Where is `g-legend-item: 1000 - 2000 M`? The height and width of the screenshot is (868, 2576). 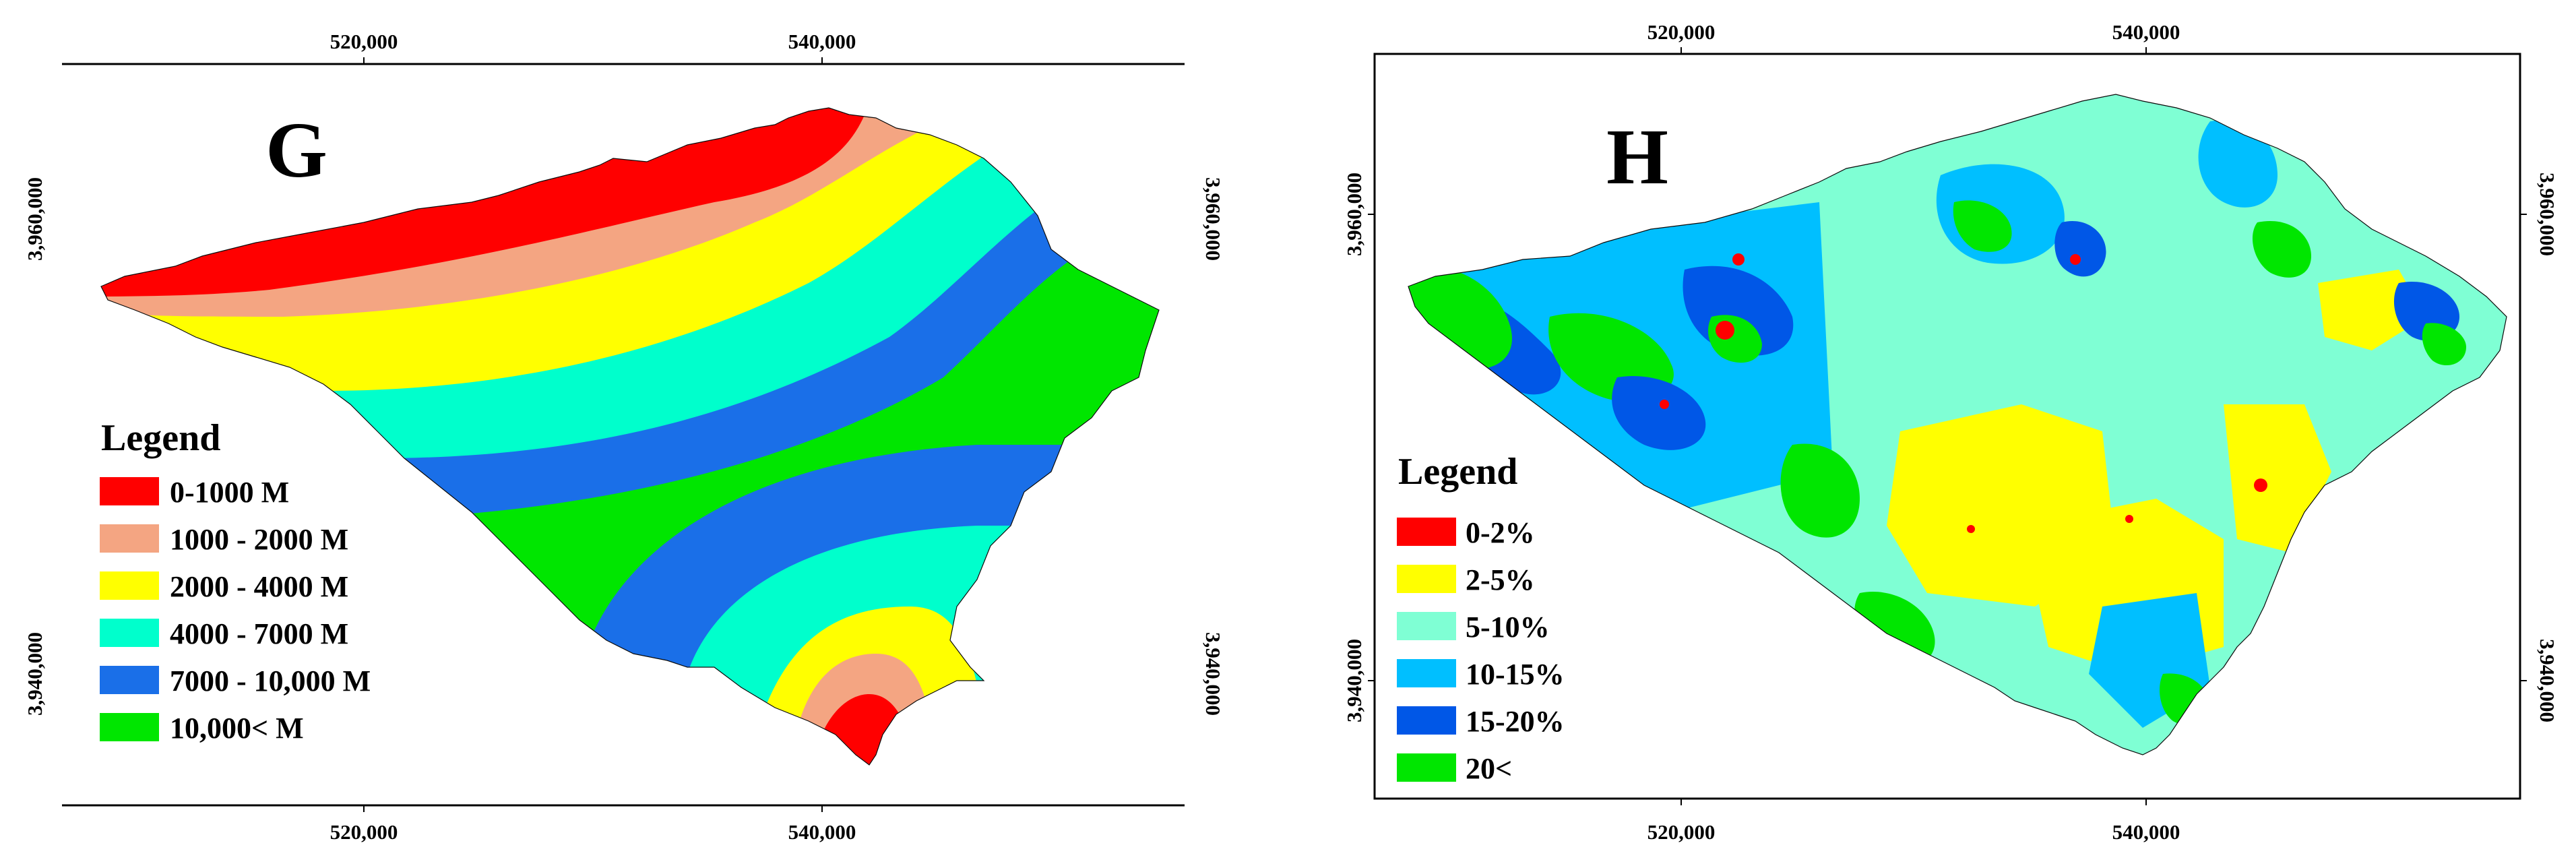
g-legend-item: 1000 - 2000 M is located at coordinates (224, 539).